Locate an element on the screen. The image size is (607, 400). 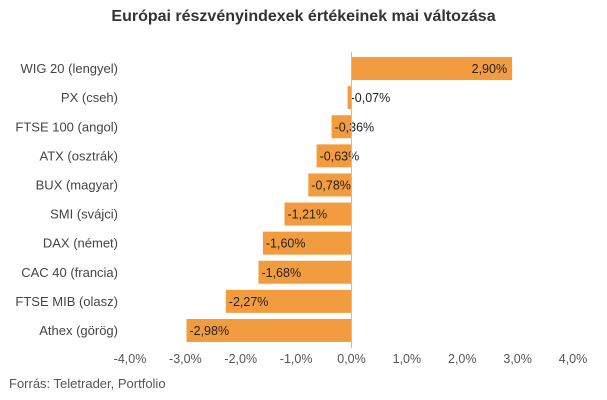
category-label: Athex (görög) is located at coordinates (78, 330).